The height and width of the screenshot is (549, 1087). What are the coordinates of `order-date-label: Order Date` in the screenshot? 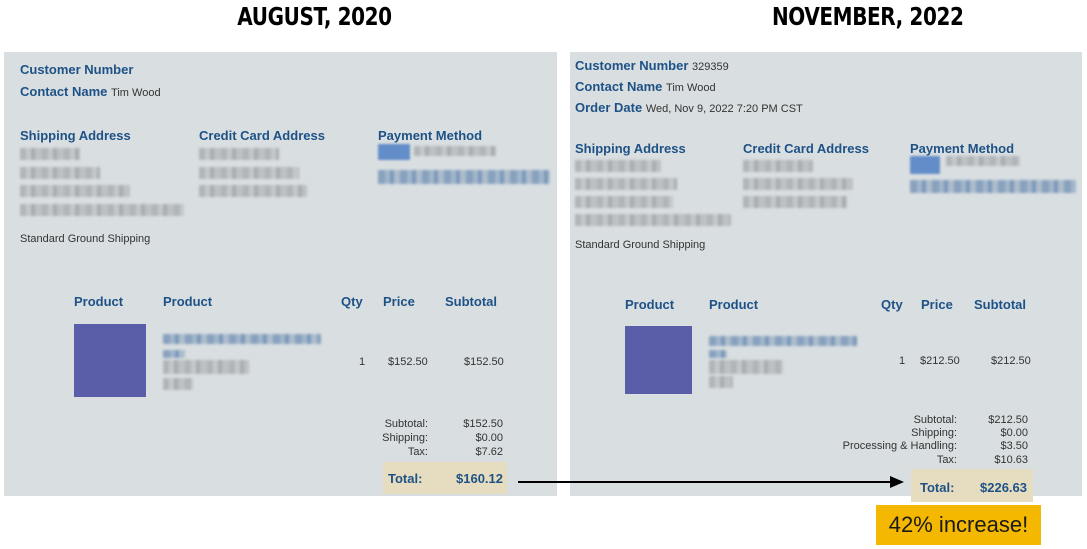 It's located at (609, 107).